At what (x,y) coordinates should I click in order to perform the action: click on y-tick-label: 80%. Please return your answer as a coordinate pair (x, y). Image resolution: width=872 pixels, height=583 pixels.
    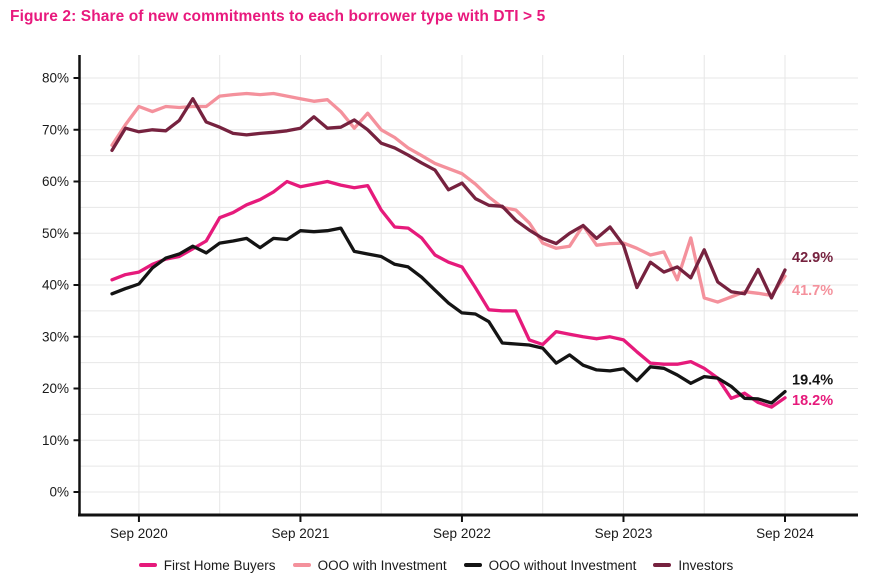
    Looking at the image, I should click on (55, 78).